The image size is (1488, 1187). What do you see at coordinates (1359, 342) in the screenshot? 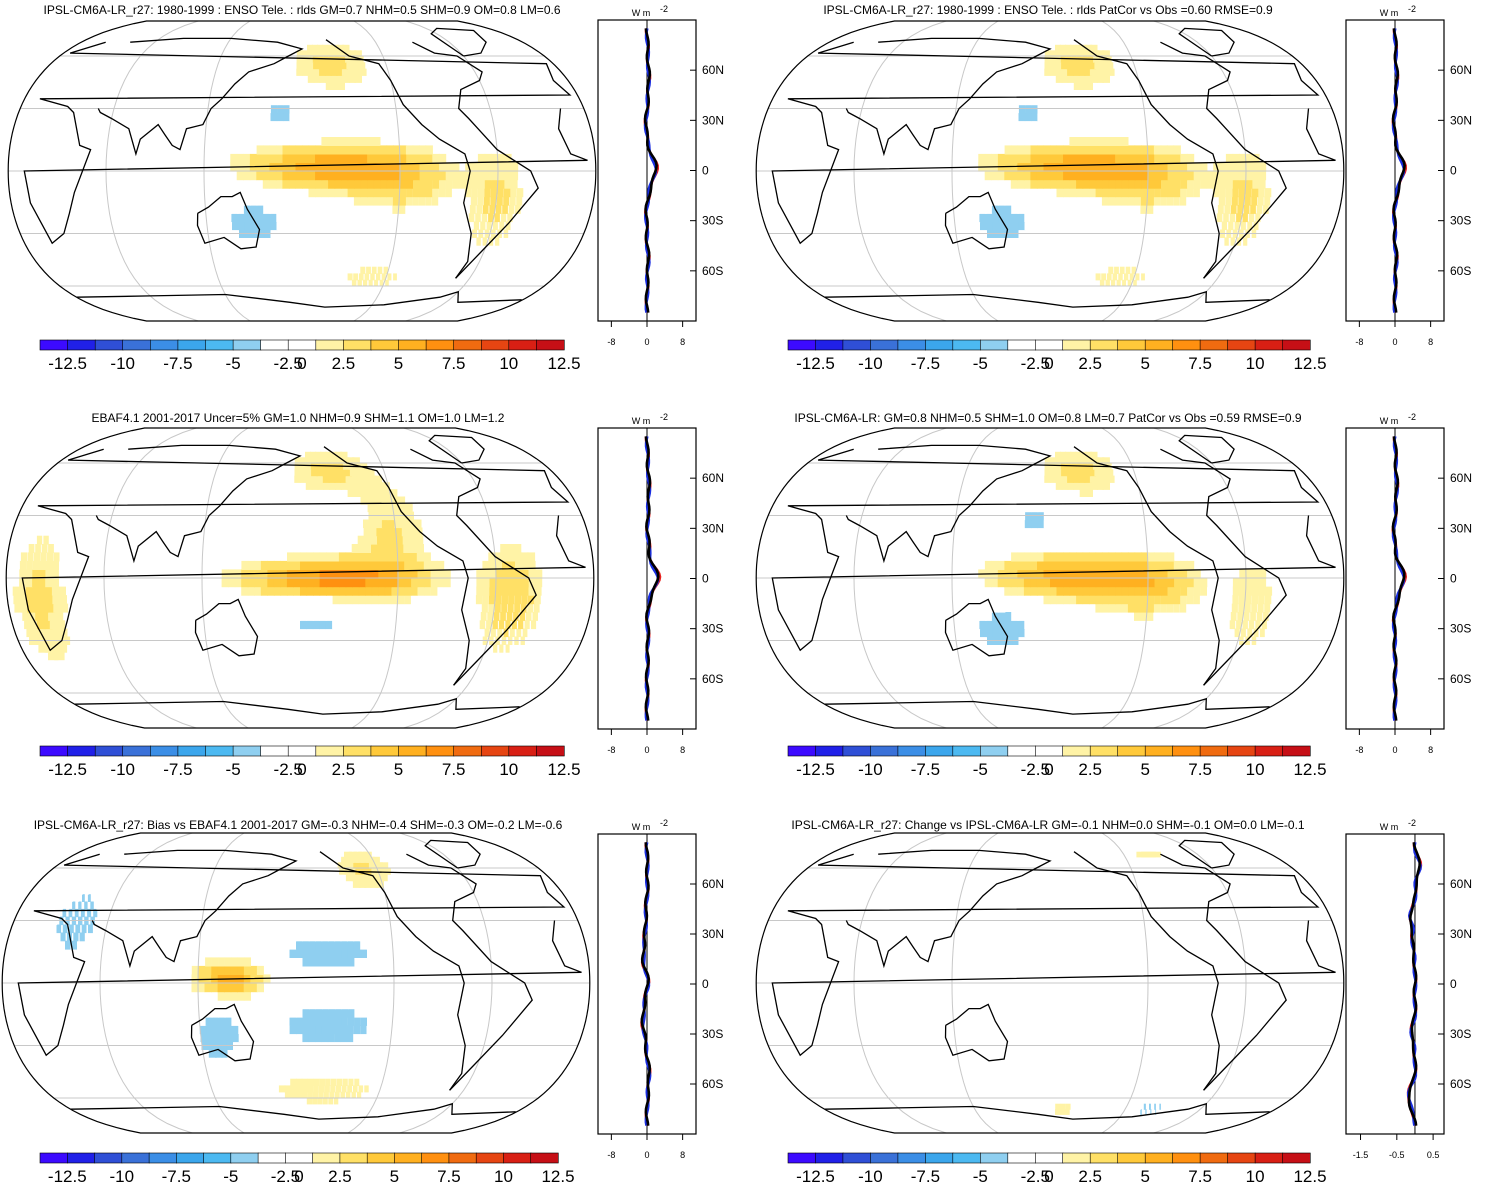
I see `x-tick-label: -8` at bounding box center [1359, 342].